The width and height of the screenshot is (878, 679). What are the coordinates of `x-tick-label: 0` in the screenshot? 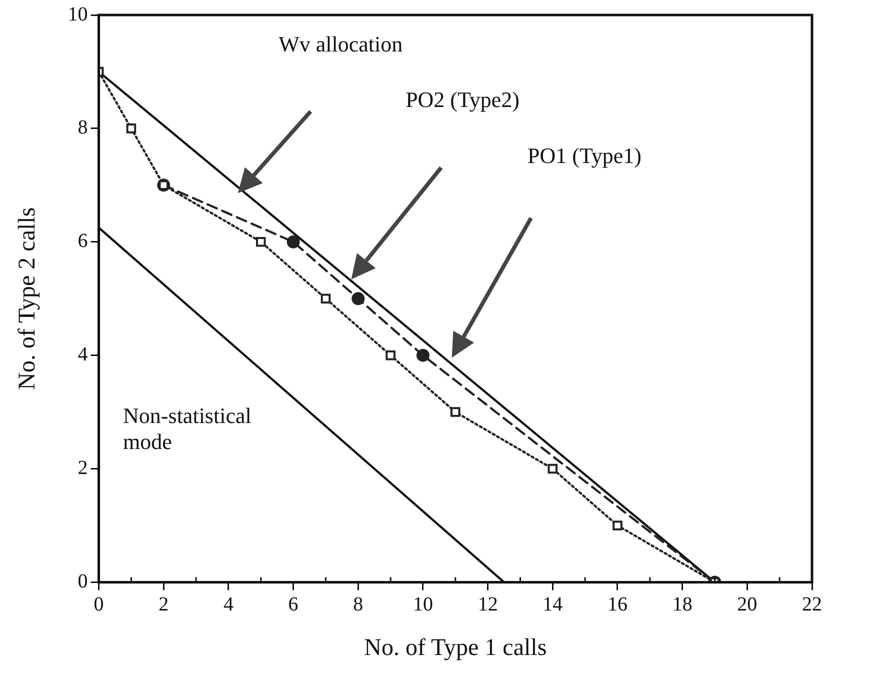 It's located at (99, 604).